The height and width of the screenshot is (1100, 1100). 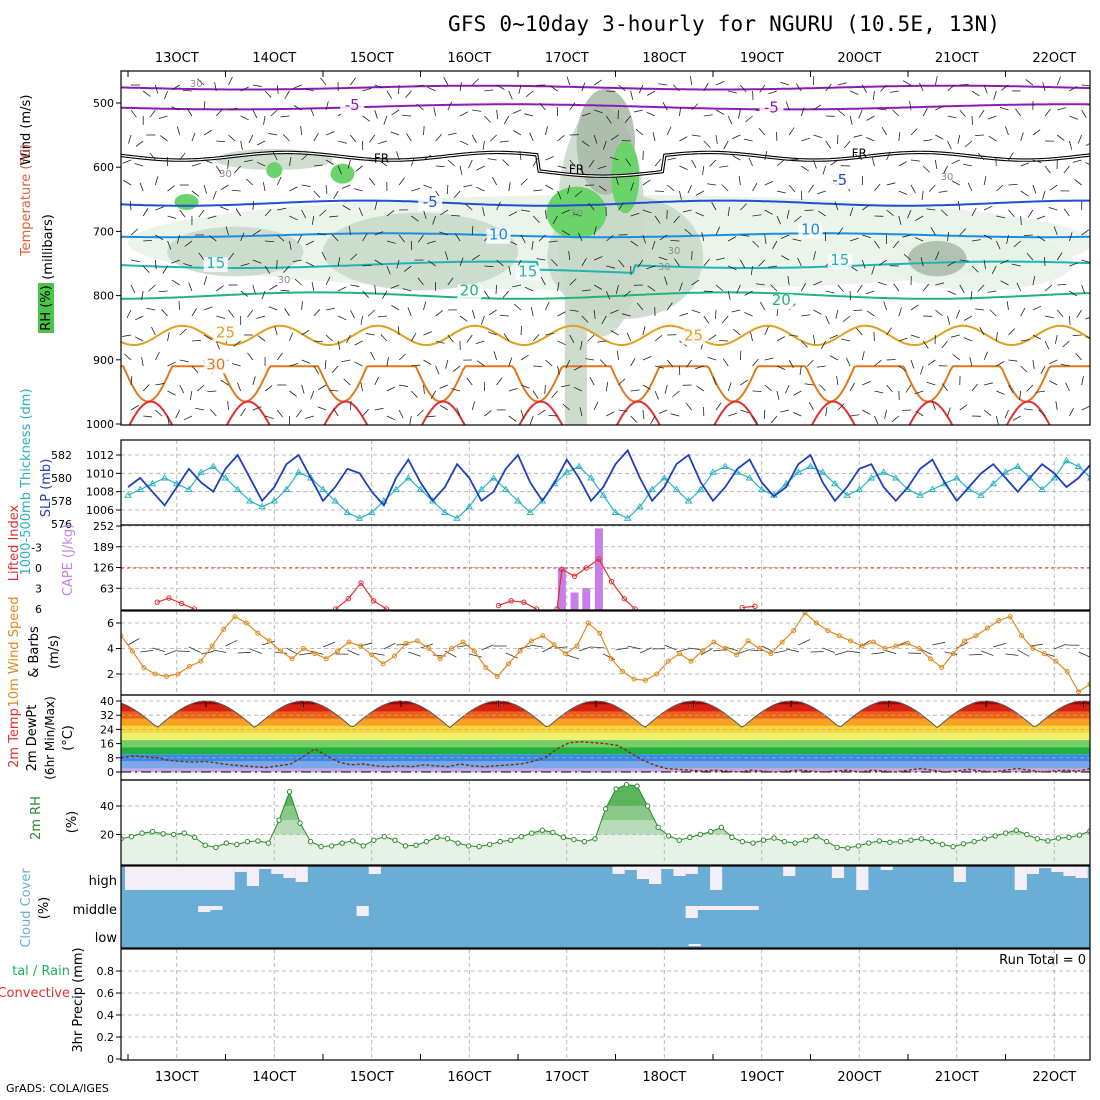 I want to click on rh-shade-high, so click(x=576, y=212).